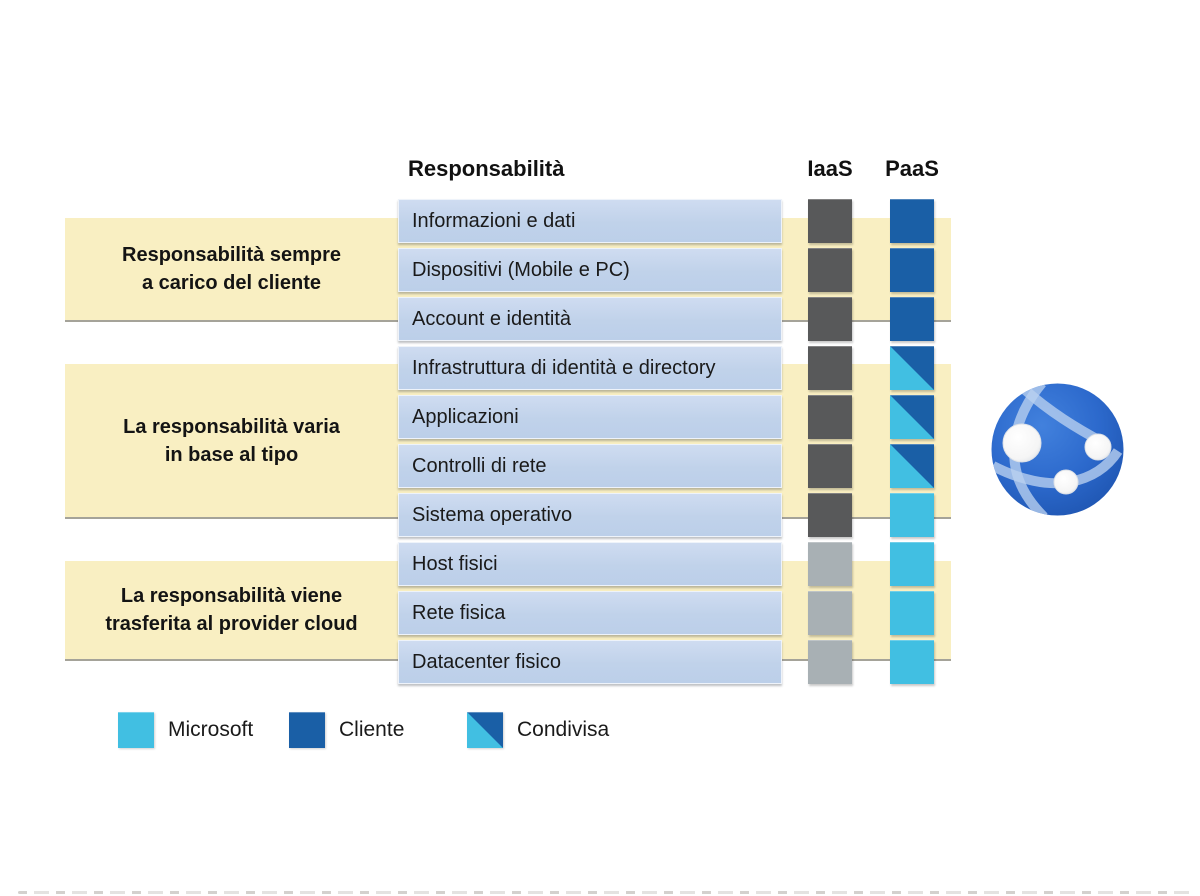 The width and height of the screenshot is (1200, 896). Describe the element at coordinates (231, 454) in the screenshot. I see `band-label-line: in base al tipo` at that location.